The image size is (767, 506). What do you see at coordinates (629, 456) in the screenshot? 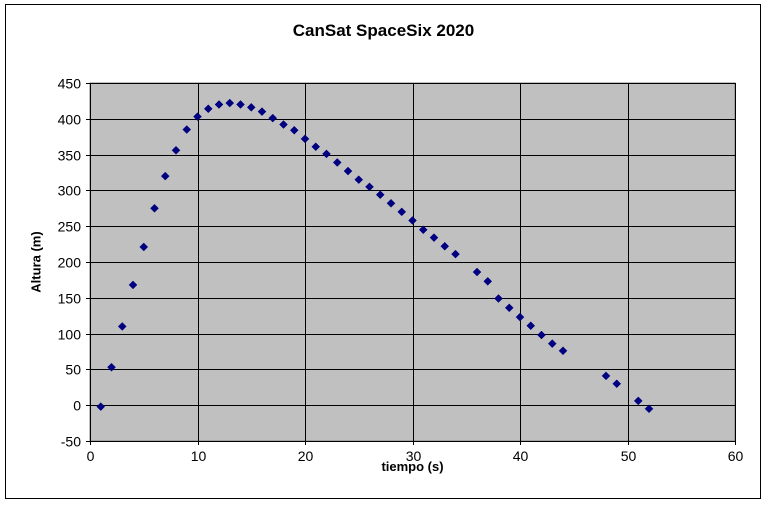
I see `x-tick-label: 50` at bounding box center [629, 456].